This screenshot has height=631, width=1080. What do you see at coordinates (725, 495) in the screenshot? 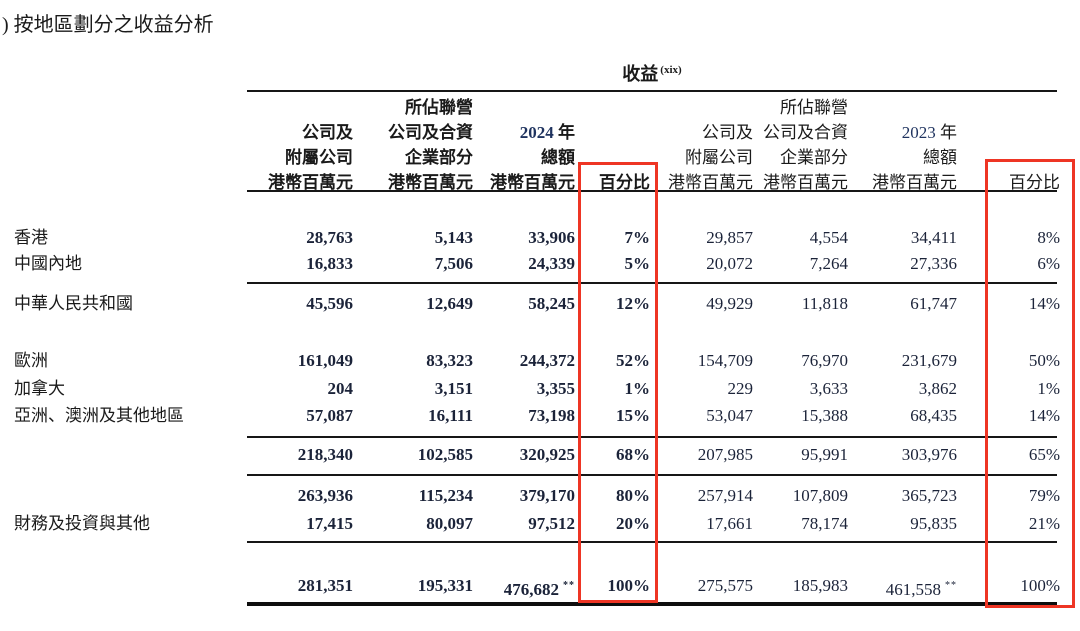
I see `cell-2023-col5: 257,914` at bounding box center [725, 495].